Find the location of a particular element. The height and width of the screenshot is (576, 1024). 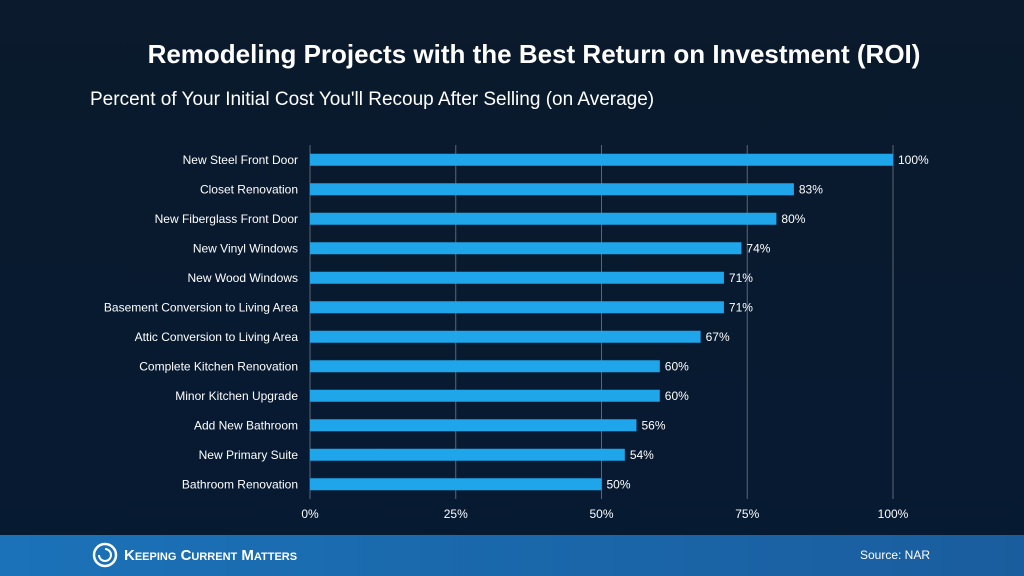

data-label: 50% is located at coordinates (619, 484).